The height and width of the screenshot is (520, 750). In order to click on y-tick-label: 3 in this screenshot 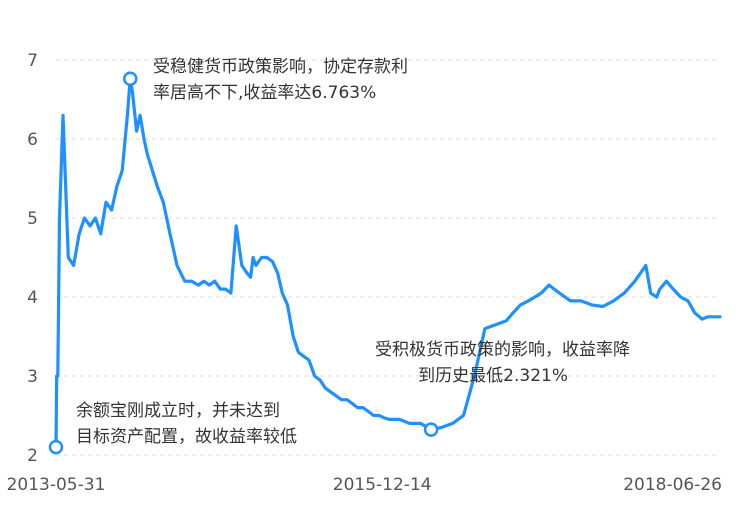, I will do `click(32, 377)`.